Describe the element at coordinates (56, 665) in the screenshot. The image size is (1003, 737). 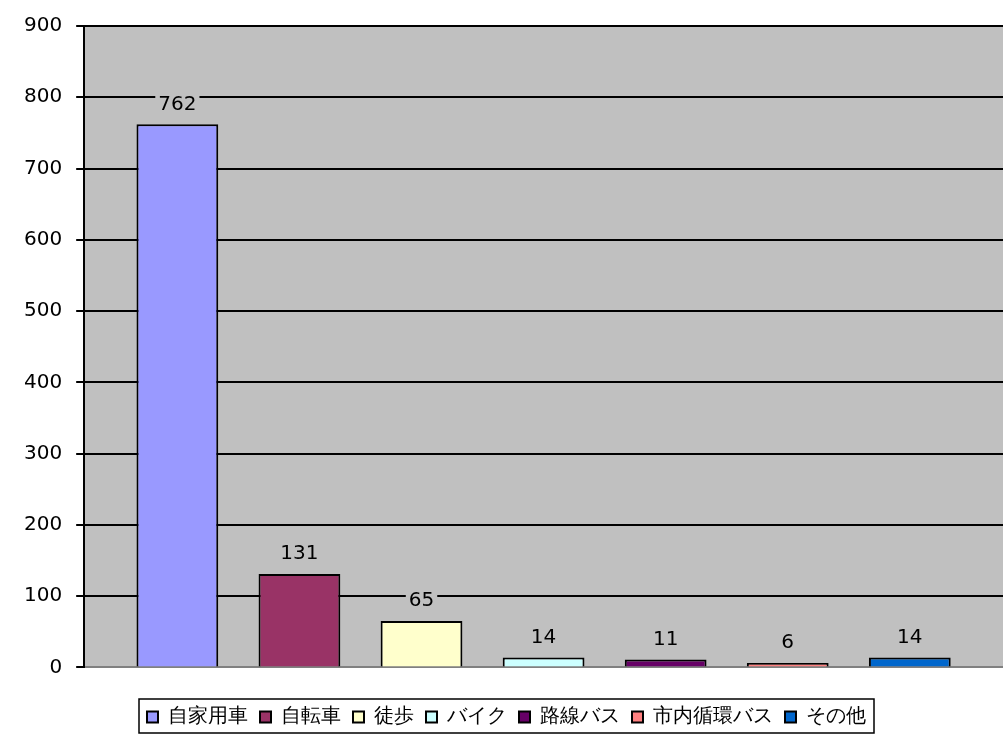
I see `y-tick-label: 0` at that location.